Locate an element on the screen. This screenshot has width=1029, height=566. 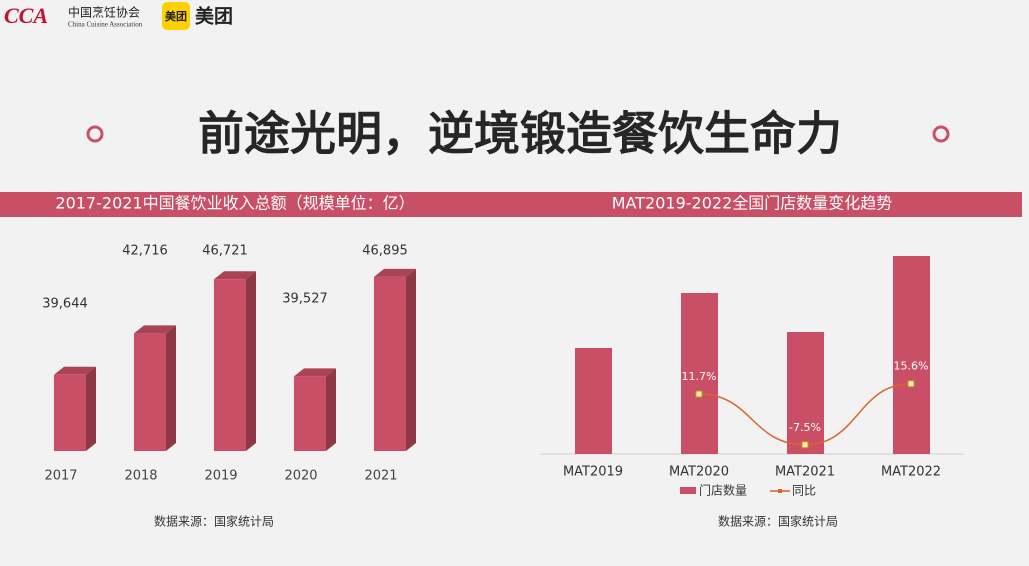
legend-label: 同比 is located at coordinates (804, 491).